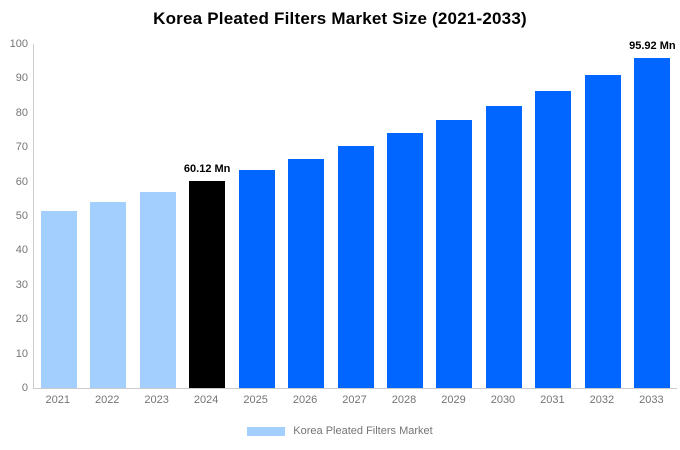  What do you see at coordinates (306, 273) in the screenshot?
I see `bar-2026` at bounding box center [306, 273].